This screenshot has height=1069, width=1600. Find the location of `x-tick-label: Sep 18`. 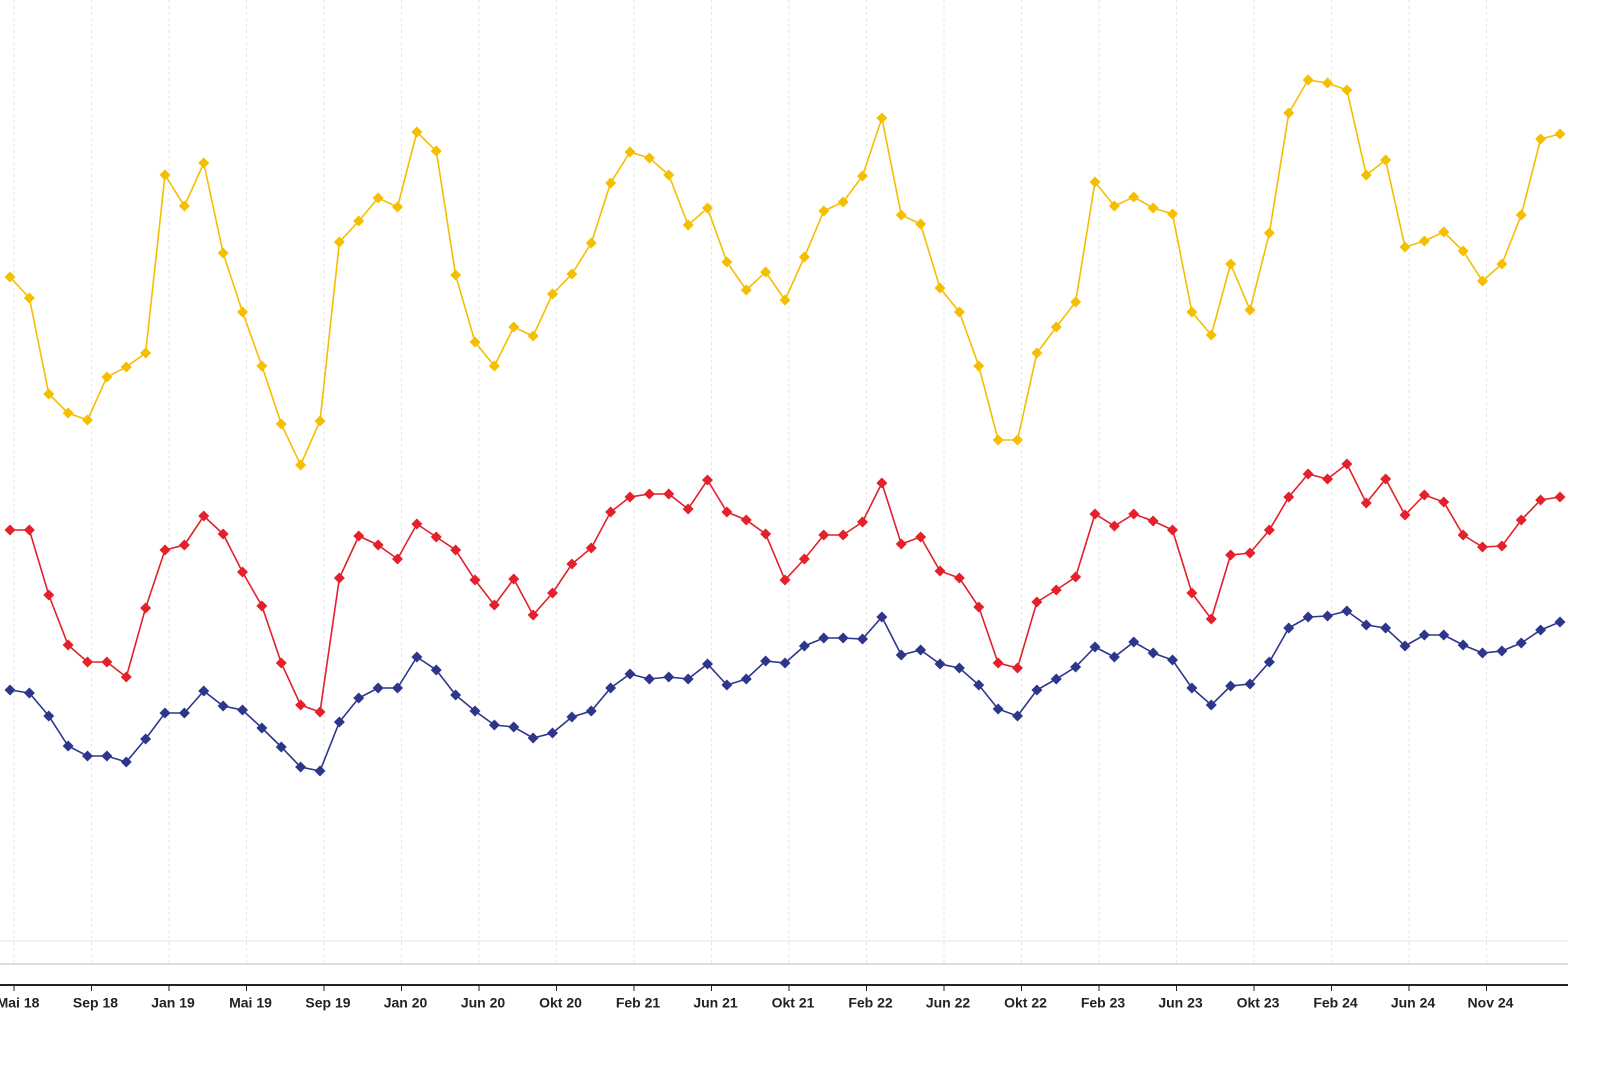

x-tick-label: Sep 18 is located at coordinates (95, 1003).